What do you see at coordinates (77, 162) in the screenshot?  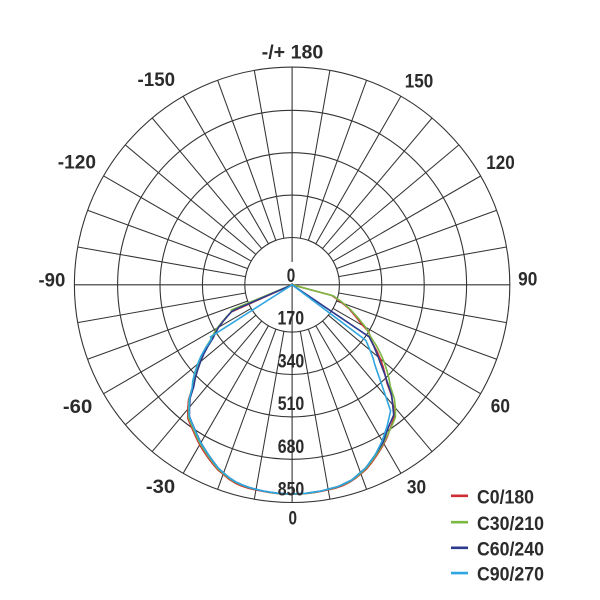 I see `svg-text: -120` at bounding box center [77, 162].